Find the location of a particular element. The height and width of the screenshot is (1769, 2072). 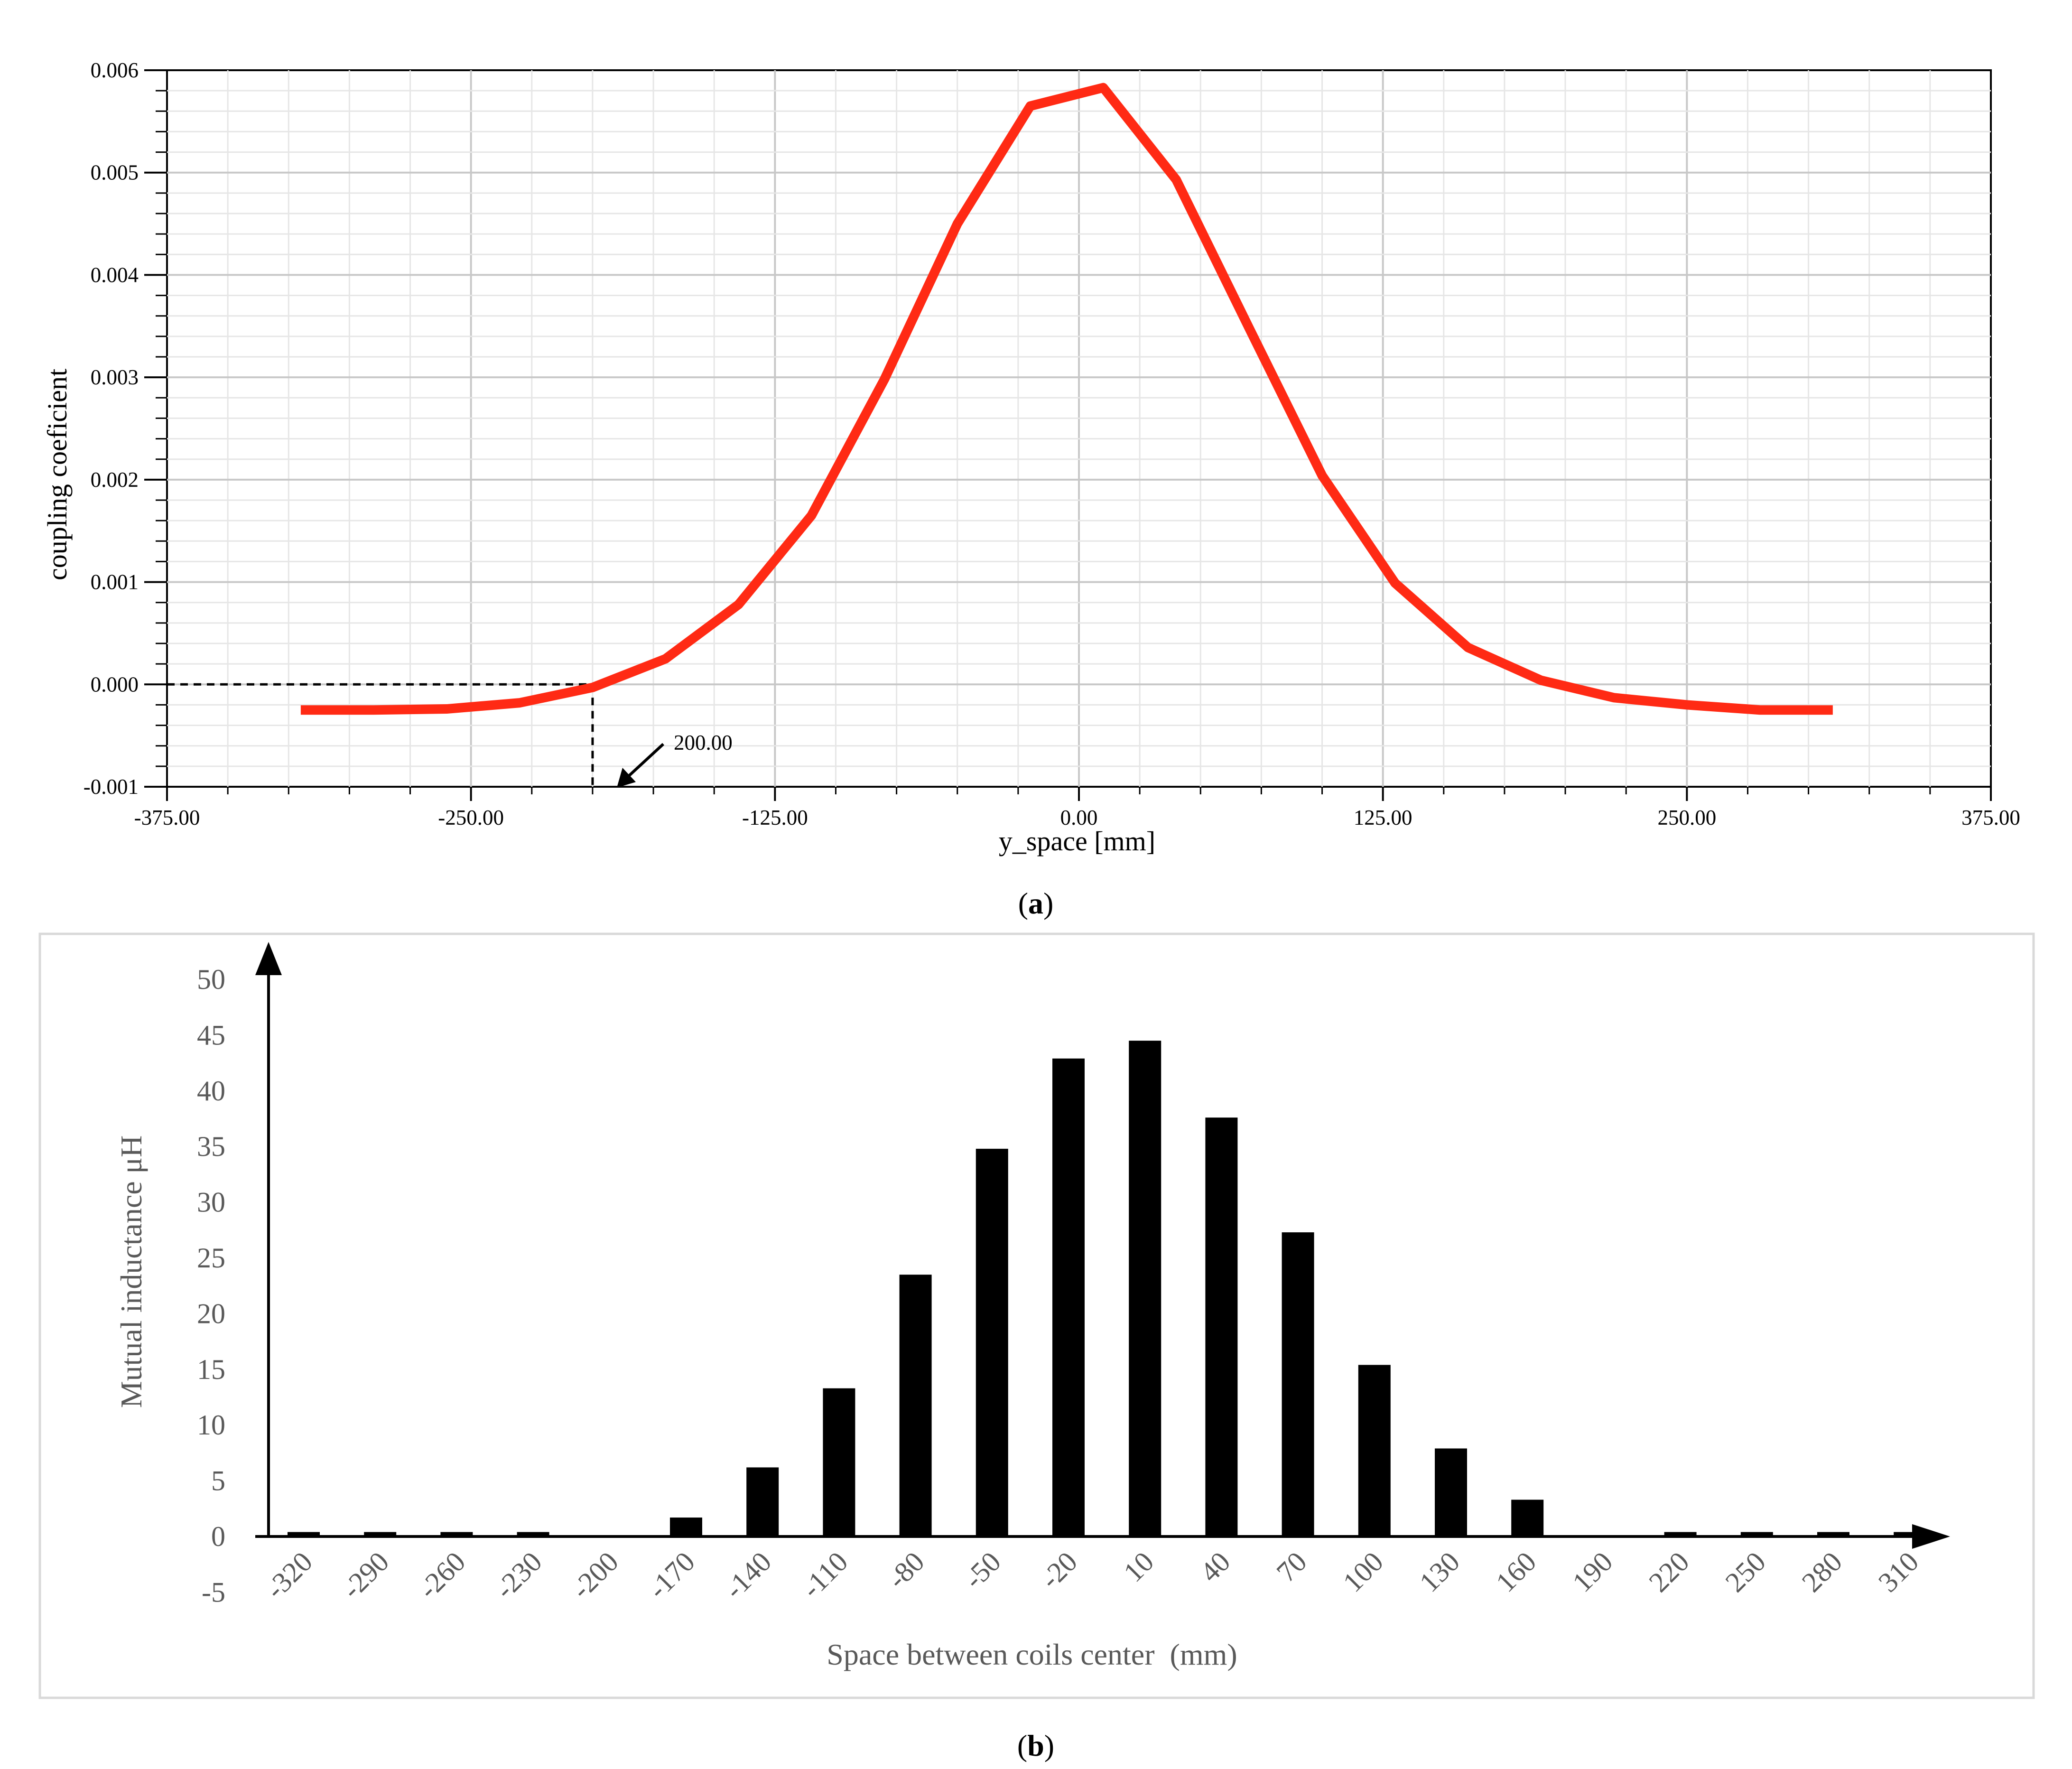

y-tick-label: 0.006 is located at coordinates (115, 70).